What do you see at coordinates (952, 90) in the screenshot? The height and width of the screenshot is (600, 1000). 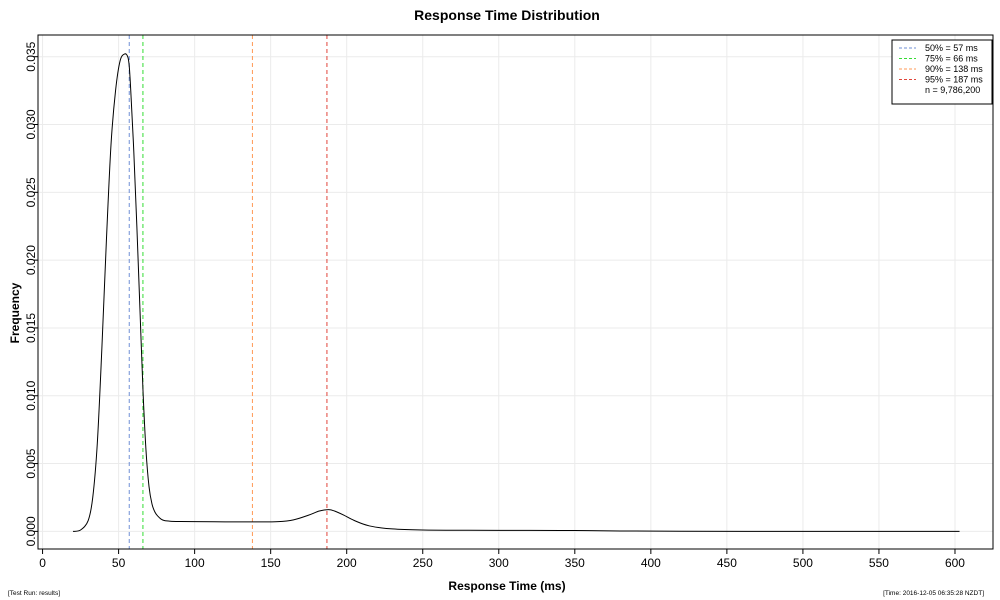 I see `legend-sample-count: n = 9,786,200` at bounding box center [952, 90].